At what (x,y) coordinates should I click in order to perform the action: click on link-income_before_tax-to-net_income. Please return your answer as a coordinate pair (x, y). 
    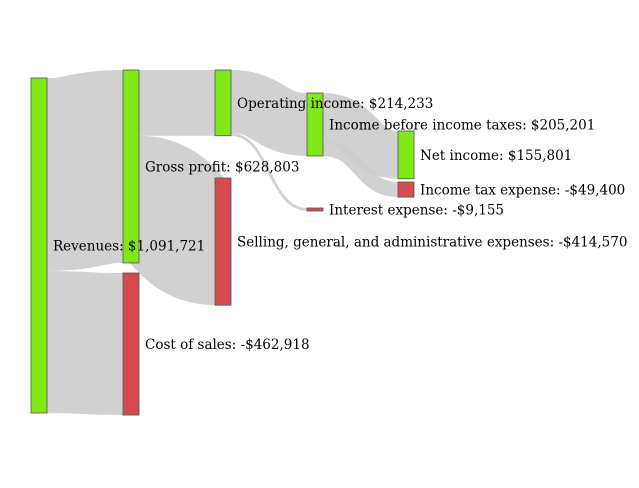
    Looking at the image, I should click on (360, 135).